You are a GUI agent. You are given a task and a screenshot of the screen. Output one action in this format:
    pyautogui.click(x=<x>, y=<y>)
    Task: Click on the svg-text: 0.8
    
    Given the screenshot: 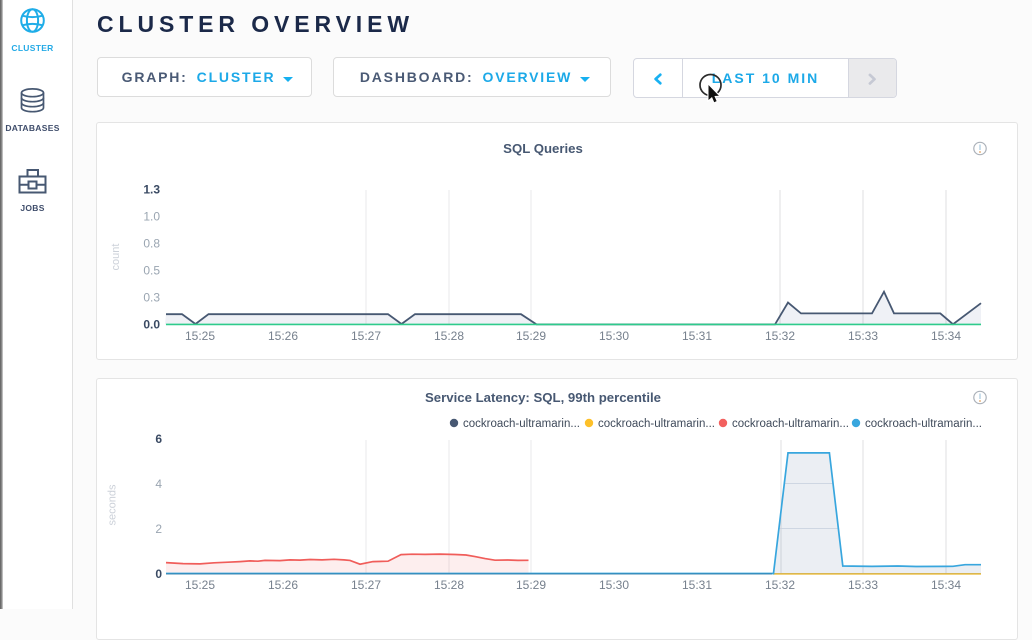 What is the action you would take?
    pyautogui.click(x=151, y=244)
    